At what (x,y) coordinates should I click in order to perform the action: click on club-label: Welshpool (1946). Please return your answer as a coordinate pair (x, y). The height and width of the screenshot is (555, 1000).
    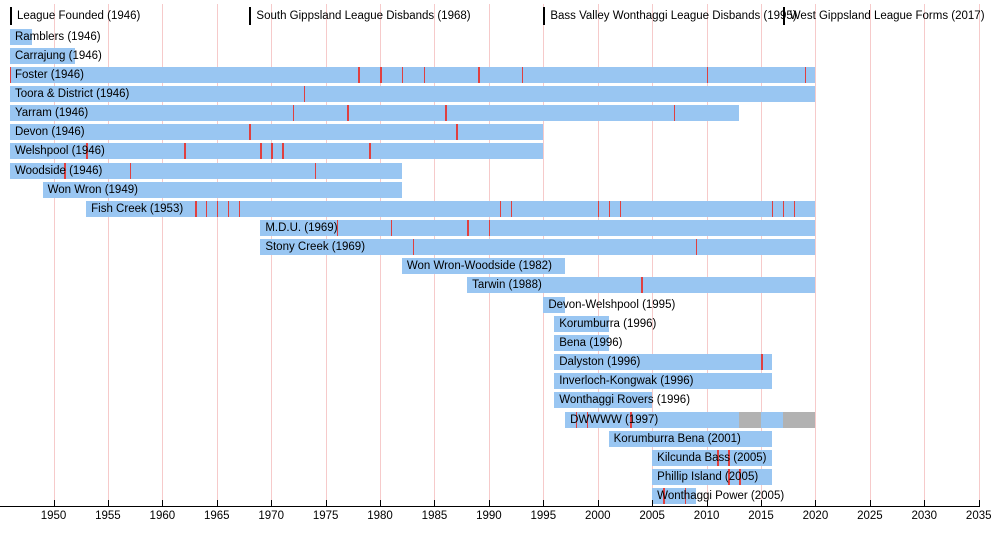
    Looking at the image, I should click on (59, 151).